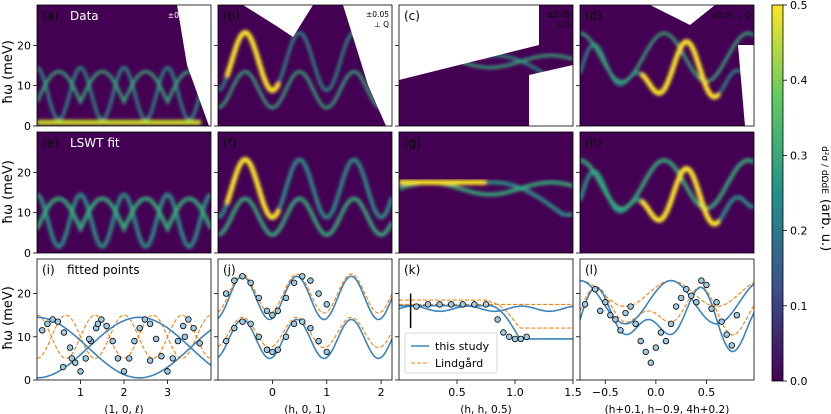 Image resolution: width=831 pixels, height=414 pixels. What do you see at coordinates (515, 392) in the screenshot?
I see `x-tick-label: 1.0` at bounding box center [515, 392].